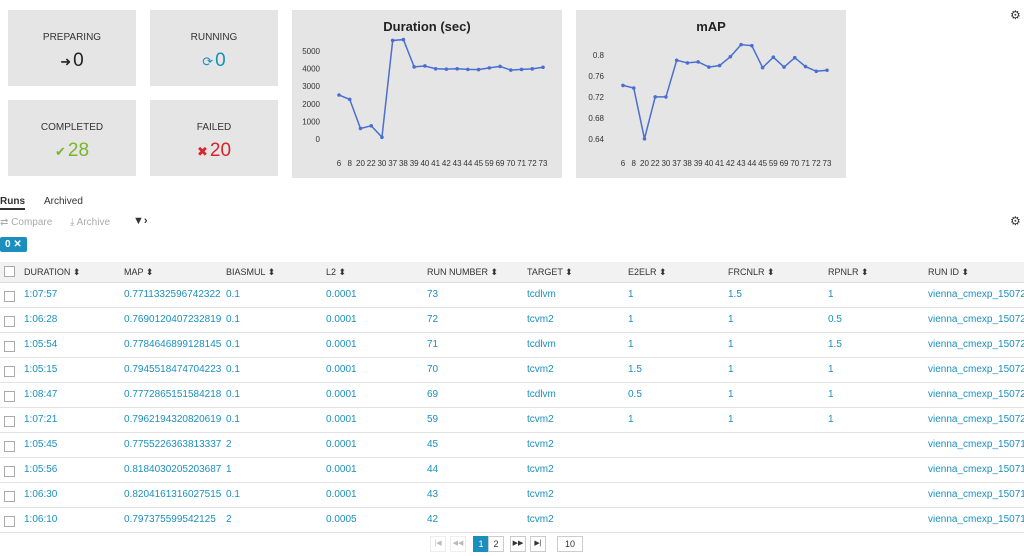 This screenshot has height=556, width=1024. Describe the element at coordinates (41, 444) in the screenshot. I see `table-cell: 1:05:45` at that location.